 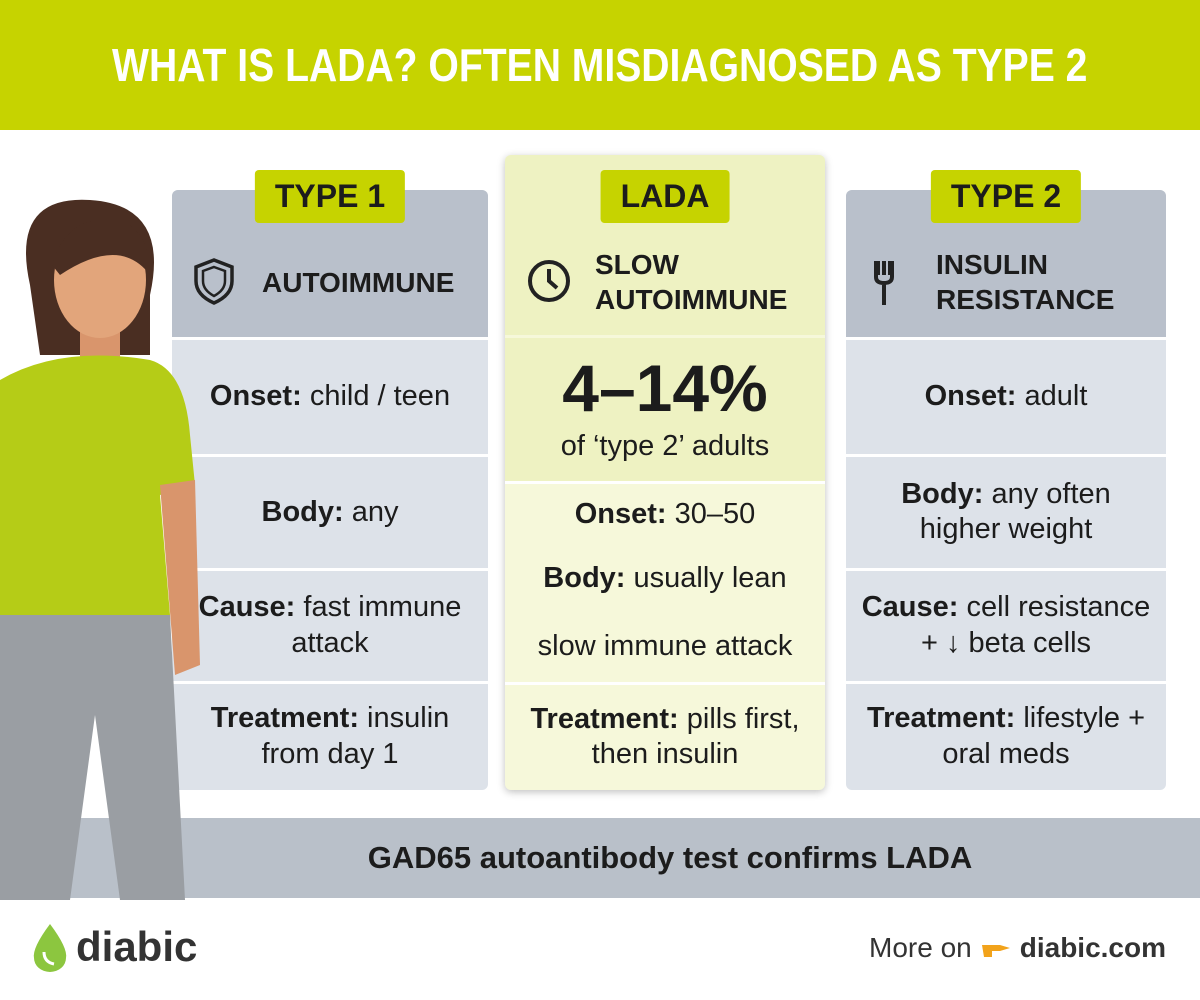 What do you see at coordinates (375, 511) in the screenshot?
I see `row-value: any` at bounding box center [375, 511].